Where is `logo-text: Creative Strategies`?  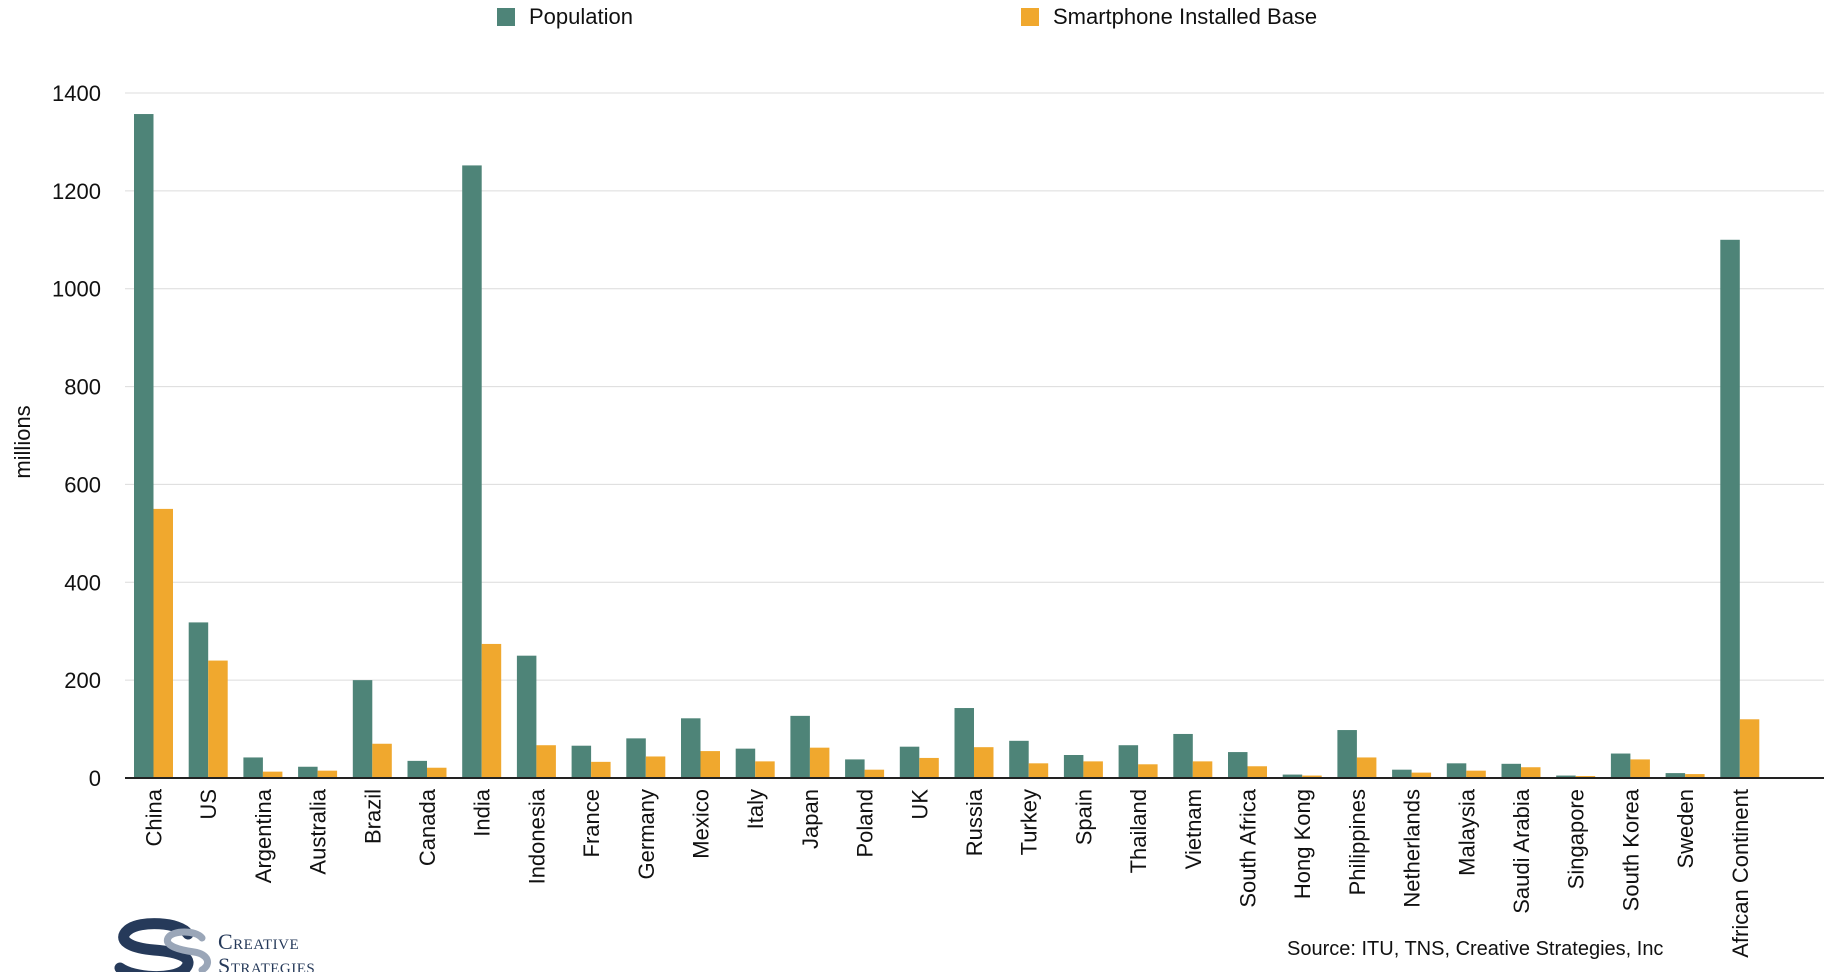
logo-text: Creative Strategies is located at coordinates (266, 951).